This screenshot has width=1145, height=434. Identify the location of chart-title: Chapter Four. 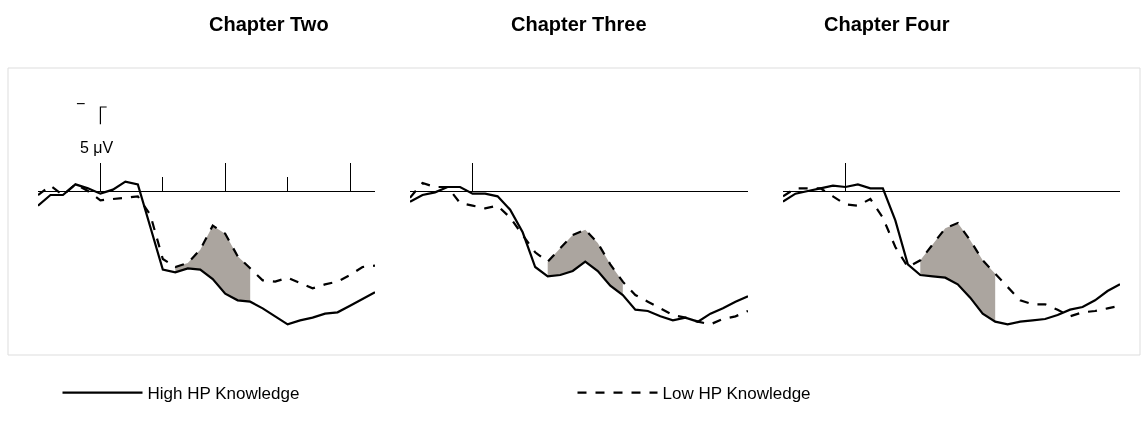
(887, 24).